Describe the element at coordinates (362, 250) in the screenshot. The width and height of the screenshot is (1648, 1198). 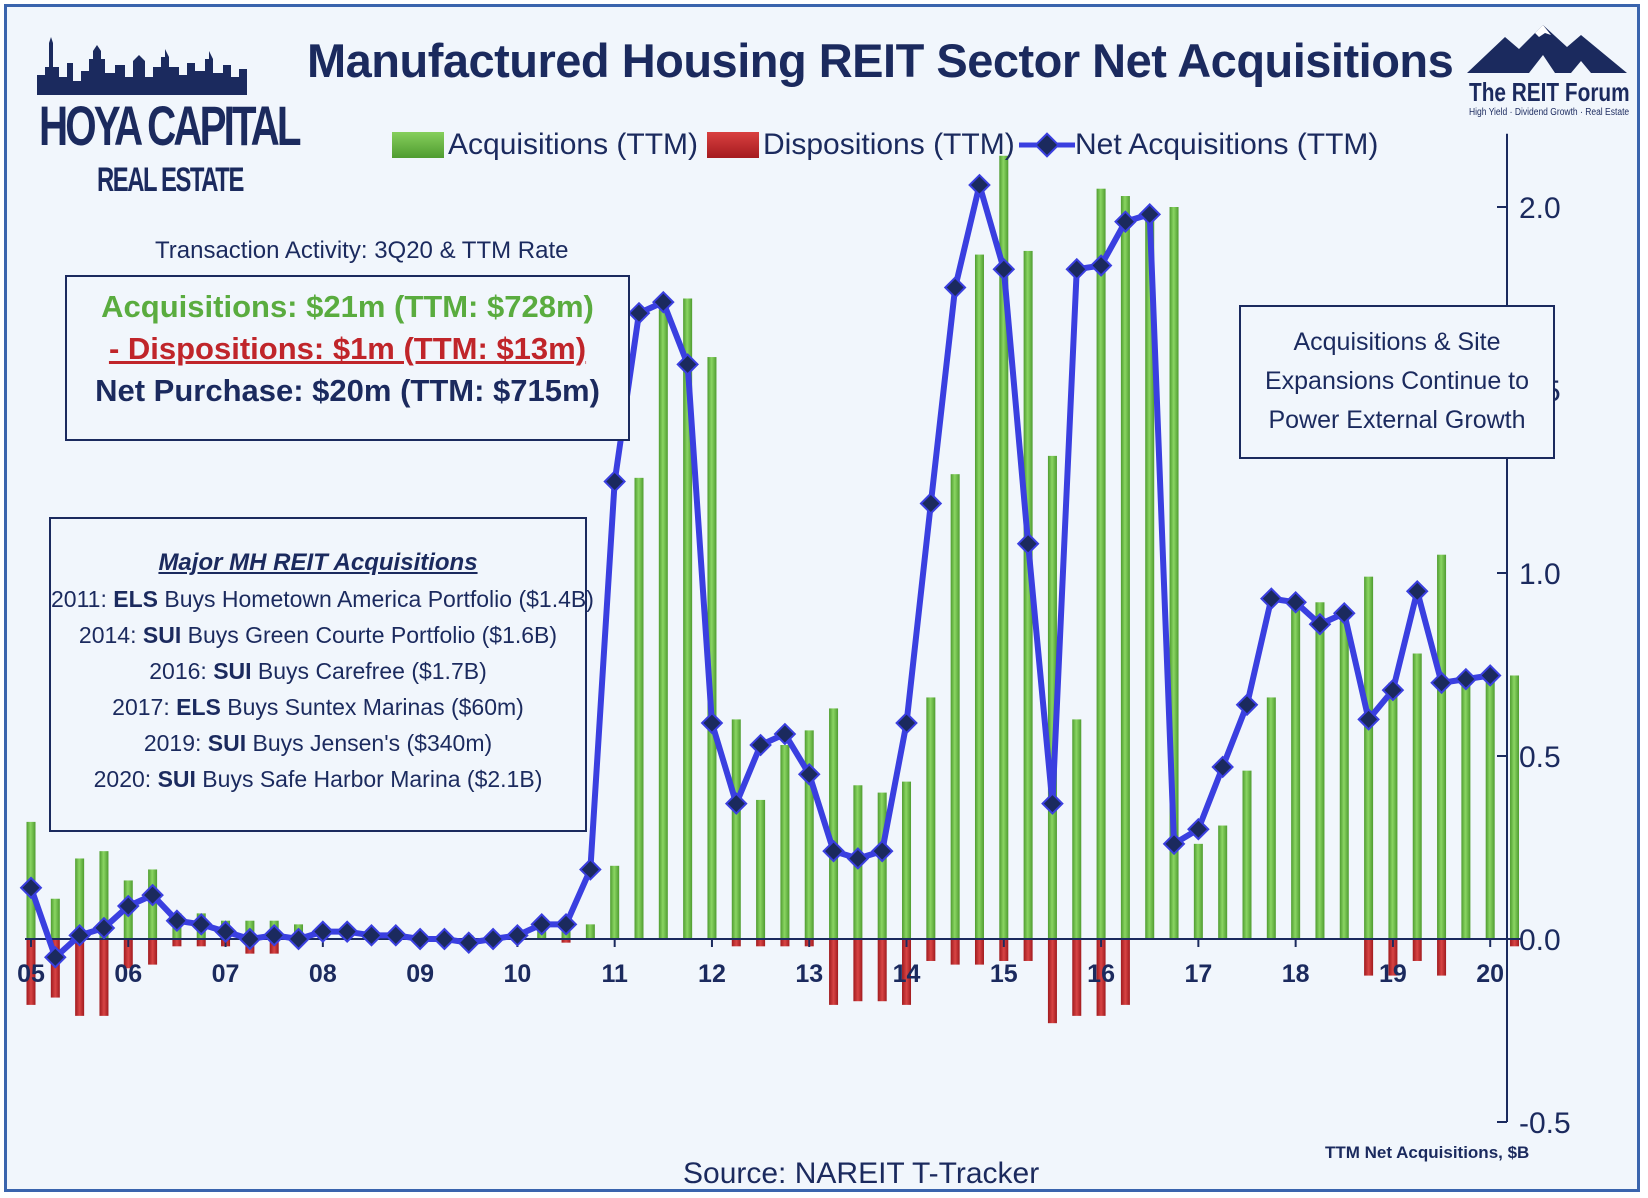
I see `transaction-caption: Transaction Activity: 3Q20 & TTM Rate` at that location.